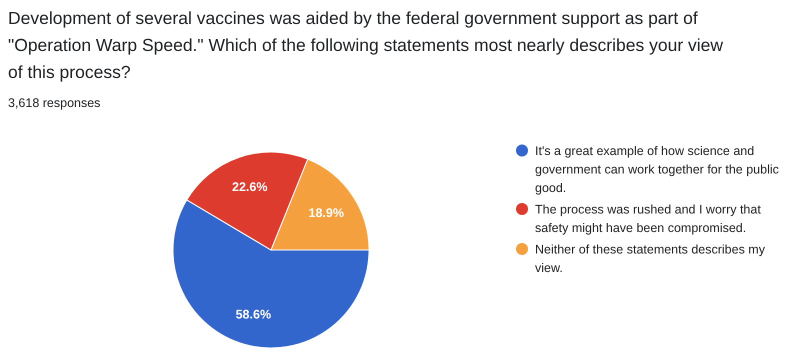 The image size is (797, 354). I want to click on data-label: 22.6%, so click(250, 187).